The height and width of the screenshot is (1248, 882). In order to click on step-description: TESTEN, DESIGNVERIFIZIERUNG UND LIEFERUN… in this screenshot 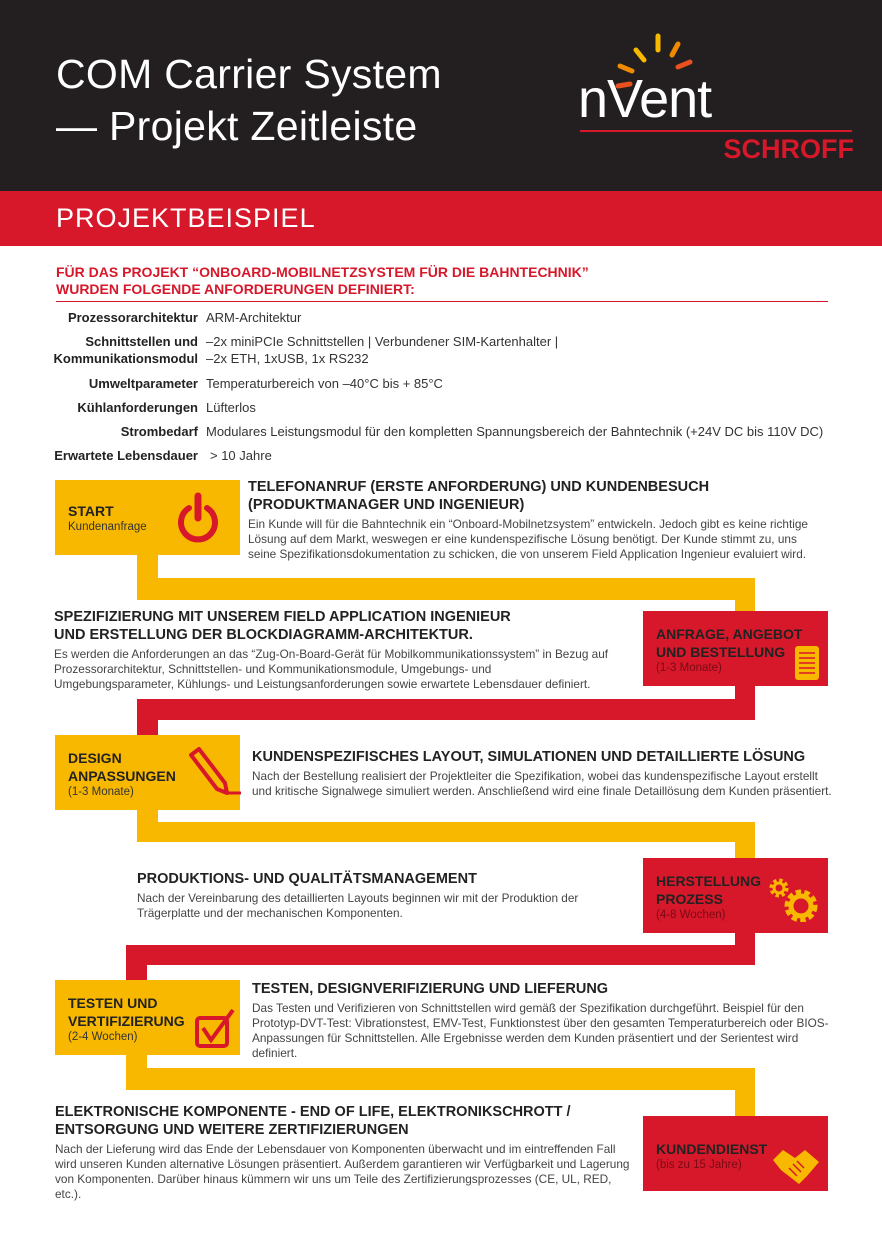, I will do `click(540, 1020)`.